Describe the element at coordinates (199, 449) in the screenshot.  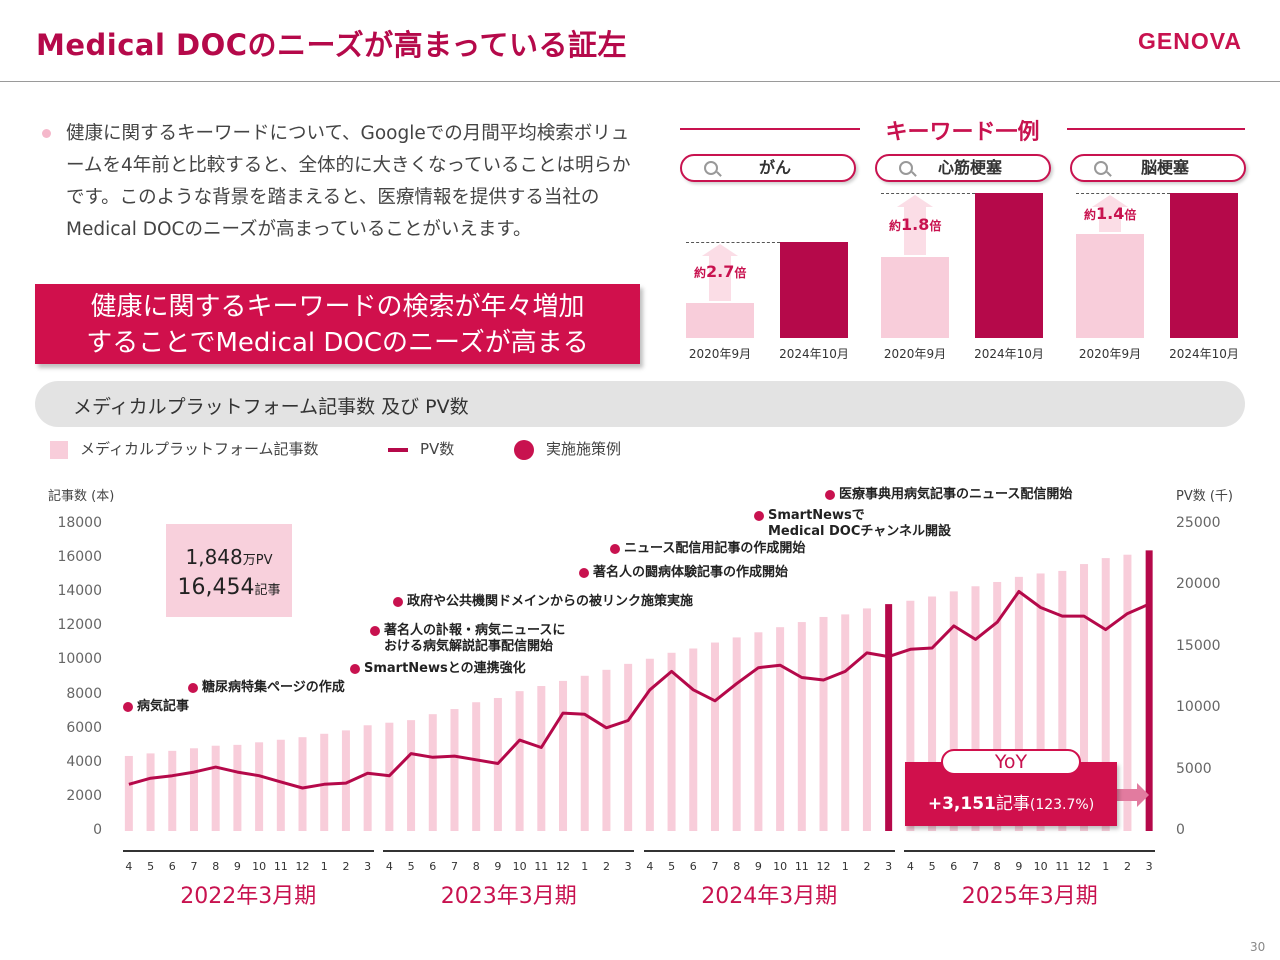
I see `legend-articles-label: メディカルプラットフォーム記事数` at that location.